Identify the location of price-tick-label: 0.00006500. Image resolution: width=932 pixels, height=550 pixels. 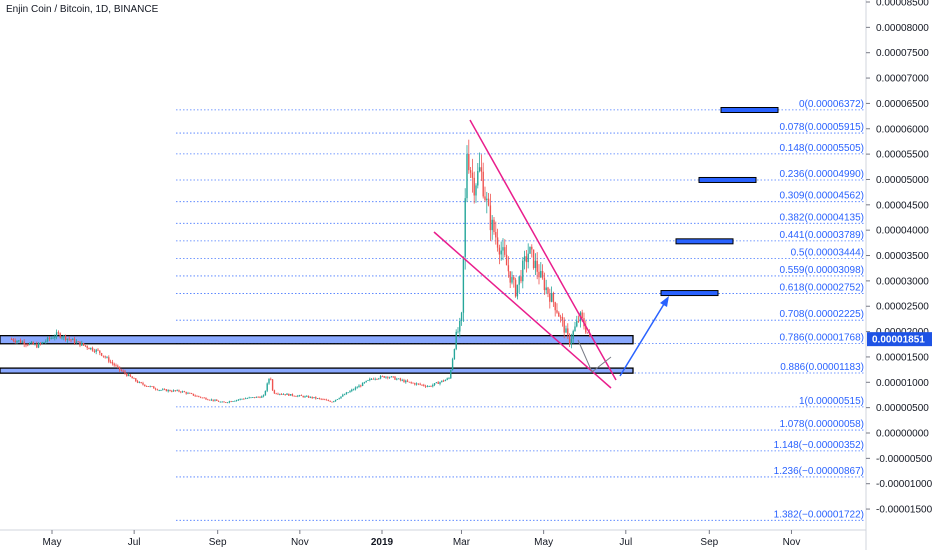
(902, 104).